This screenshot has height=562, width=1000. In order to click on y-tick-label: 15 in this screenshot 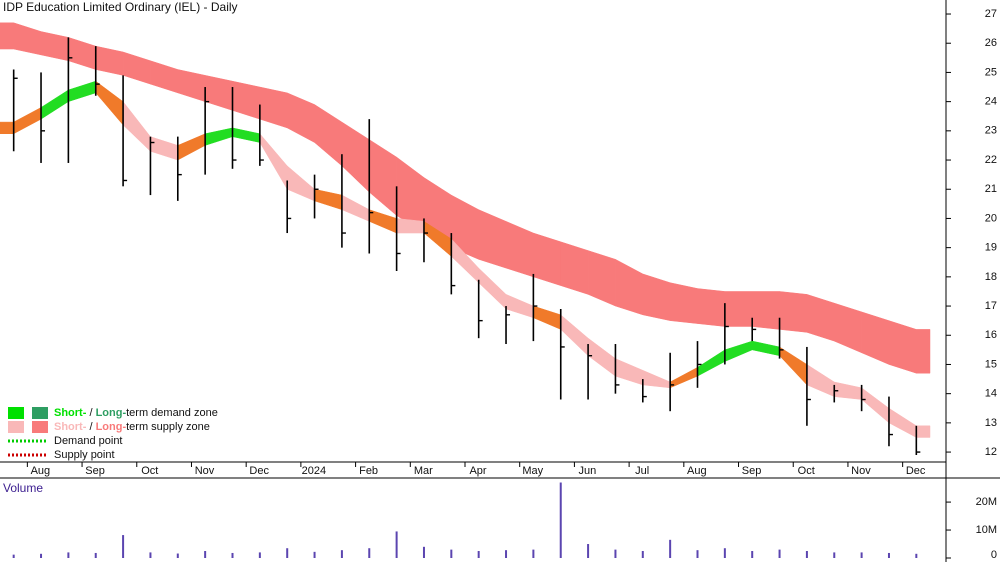, I will do `click(991, 364)`.